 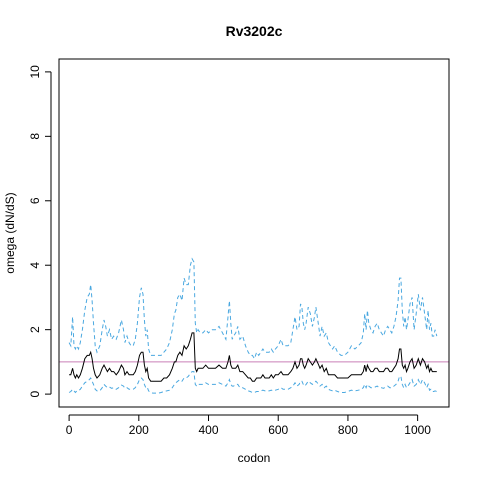 I want to click on y-axis-label: omega (dN/dS), so click(x=10, y=232).